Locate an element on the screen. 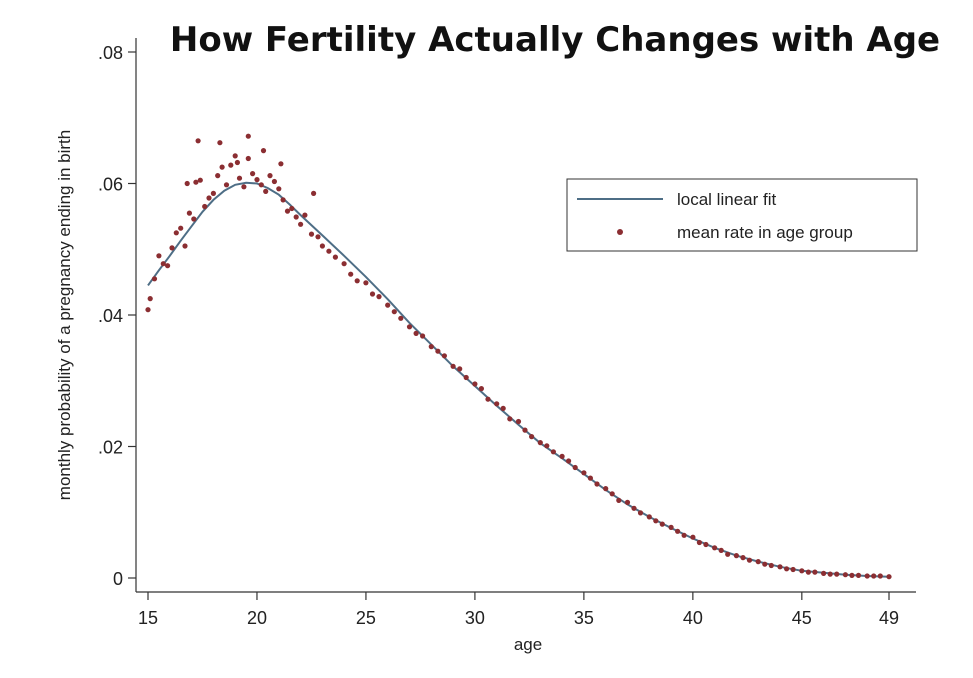  x-axis-label: age is located at coordinates (528, 644).